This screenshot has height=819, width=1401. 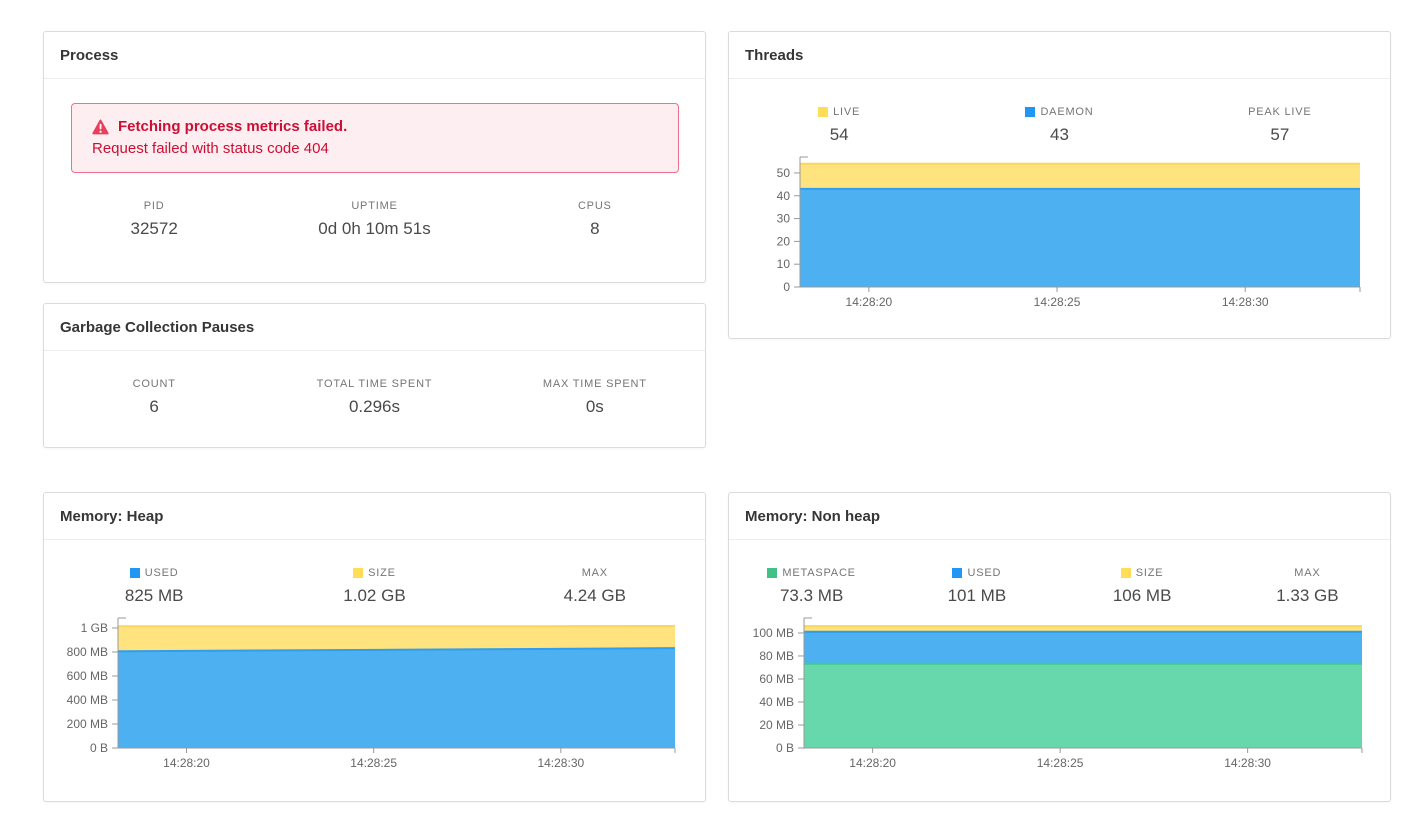 I want to click on stat-pid: PID 32572, so click(x=154, y=219).